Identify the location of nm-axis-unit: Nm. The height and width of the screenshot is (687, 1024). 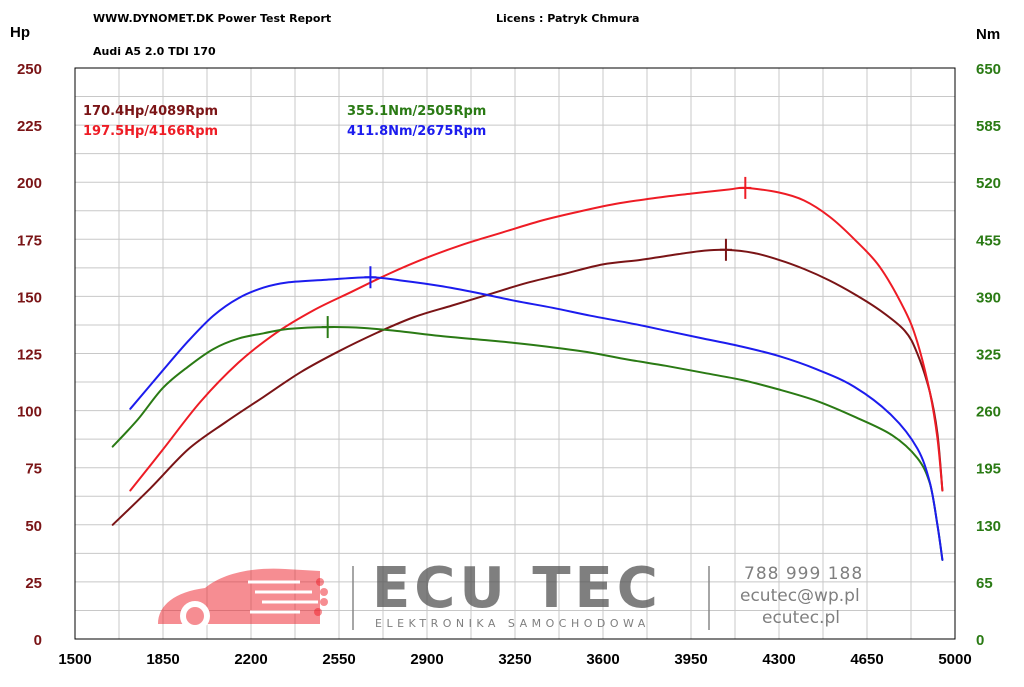
(988, 34).